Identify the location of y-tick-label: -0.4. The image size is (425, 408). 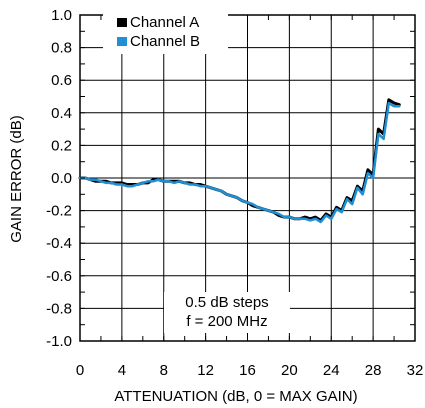
(59, 243).